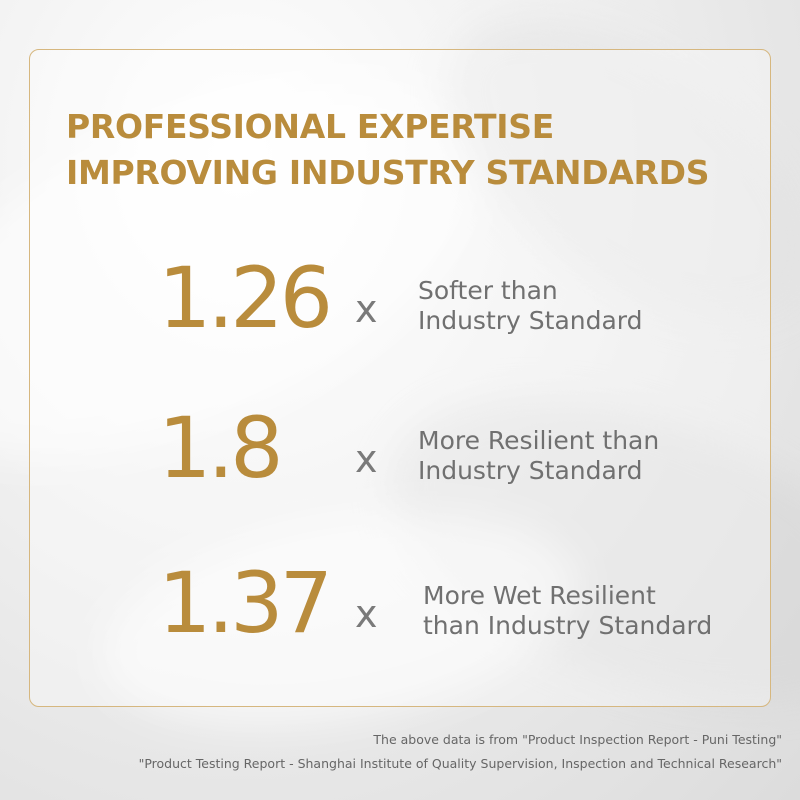 The width and height of the screenshot is (800, 800). What do you see at coordinates (539, 440) in the screenshot?
I see `stat-description-line-1: More Resilient than` at bounding box center [539, 440].